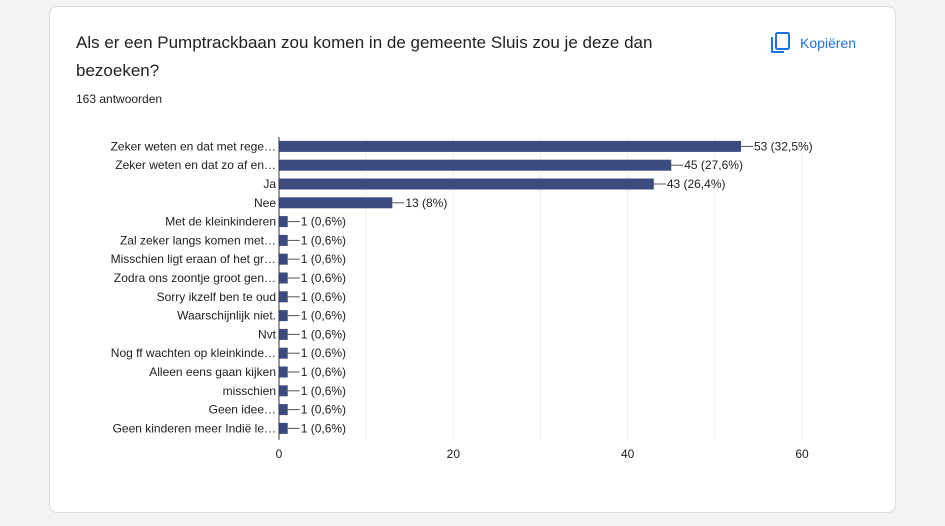  Describe the element at coordinates (628, 454) in the screenshot. I see `x-tick-label: 40` at that location.